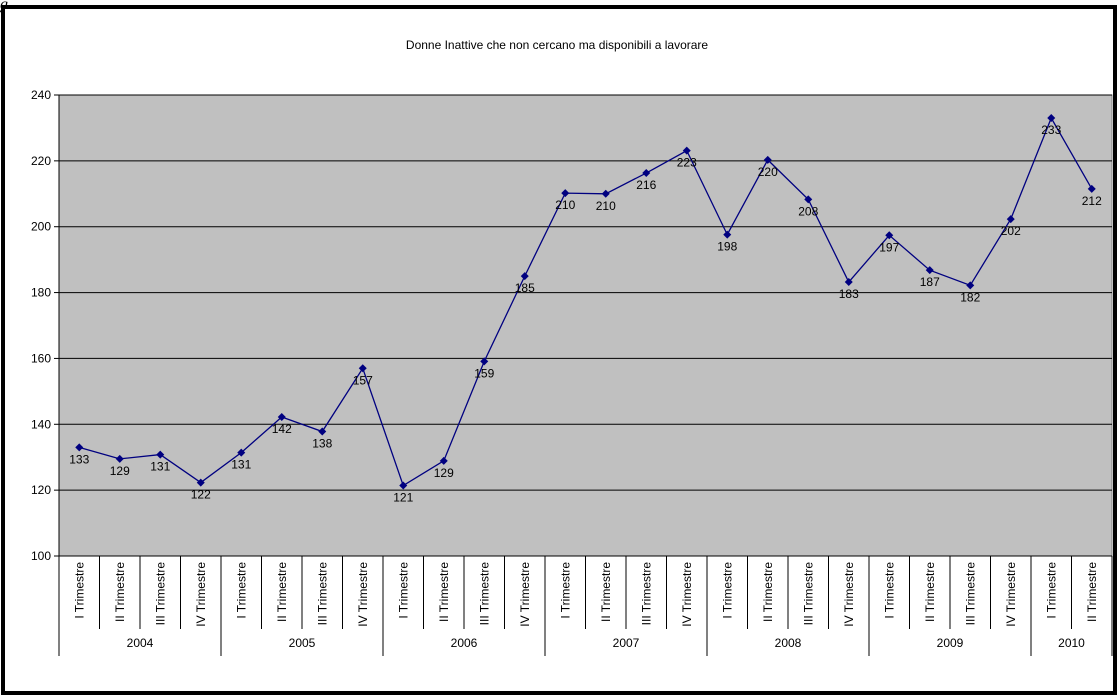 This screenshot has width=1118, height=695. Describe the element at coordinates (930, 282) in the screenshot. I see `data-label: 187` at that location.